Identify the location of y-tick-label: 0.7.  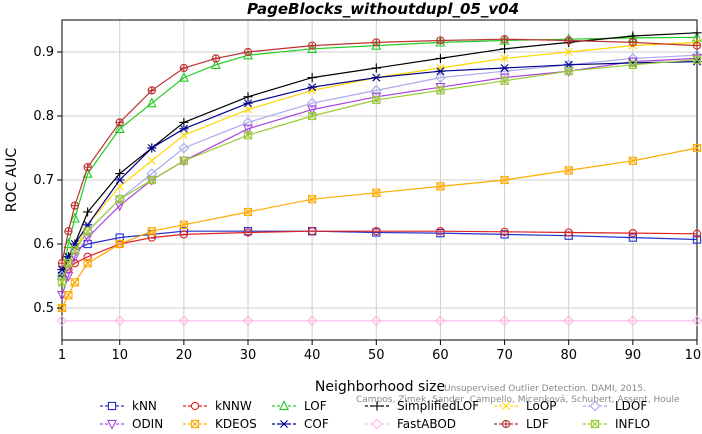
(43, 180).